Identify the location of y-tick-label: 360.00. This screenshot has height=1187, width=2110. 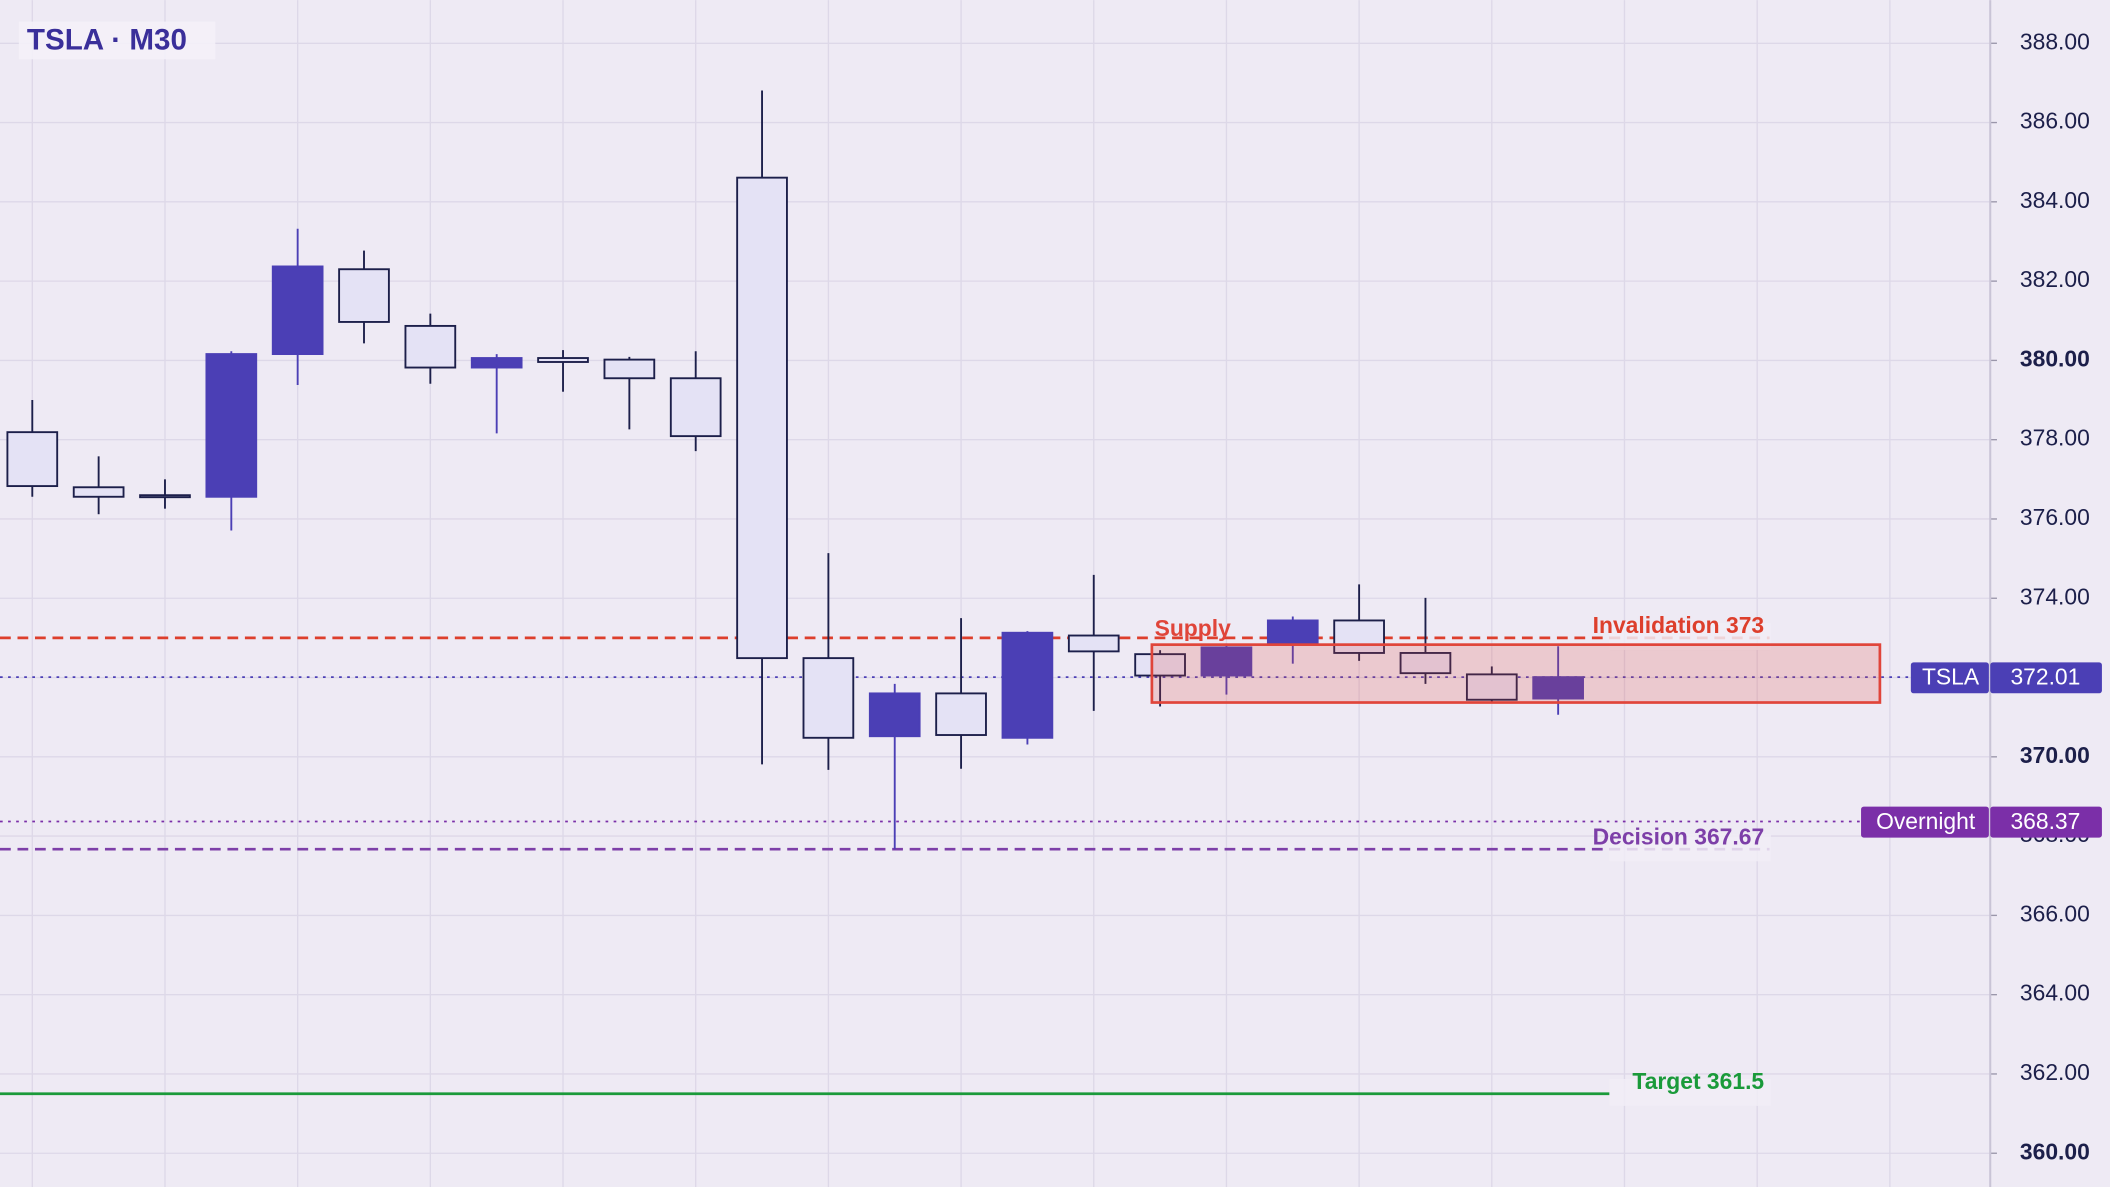
(2055, 1151).